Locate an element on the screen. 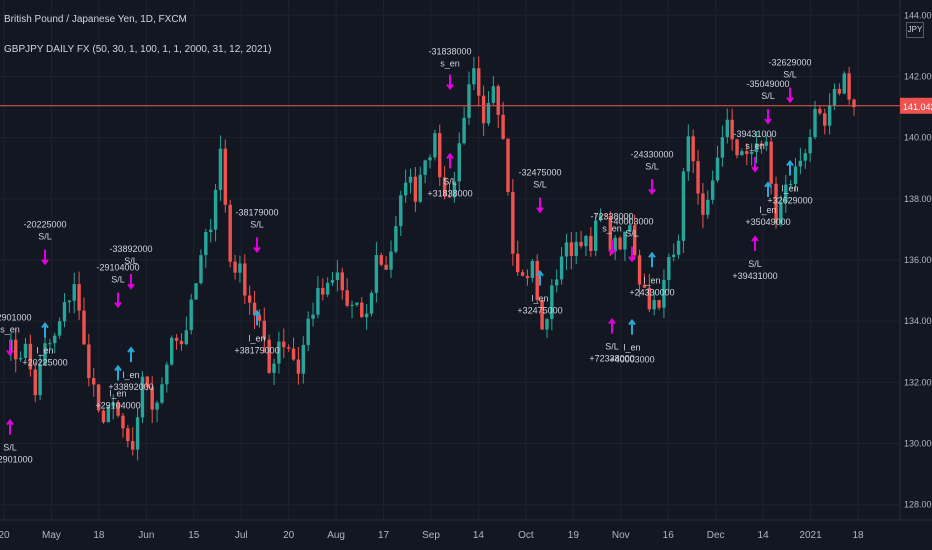 The height and width of the screenshot is (550, 932). trade-entry-label: s_en is located at coordinates (450, 63).